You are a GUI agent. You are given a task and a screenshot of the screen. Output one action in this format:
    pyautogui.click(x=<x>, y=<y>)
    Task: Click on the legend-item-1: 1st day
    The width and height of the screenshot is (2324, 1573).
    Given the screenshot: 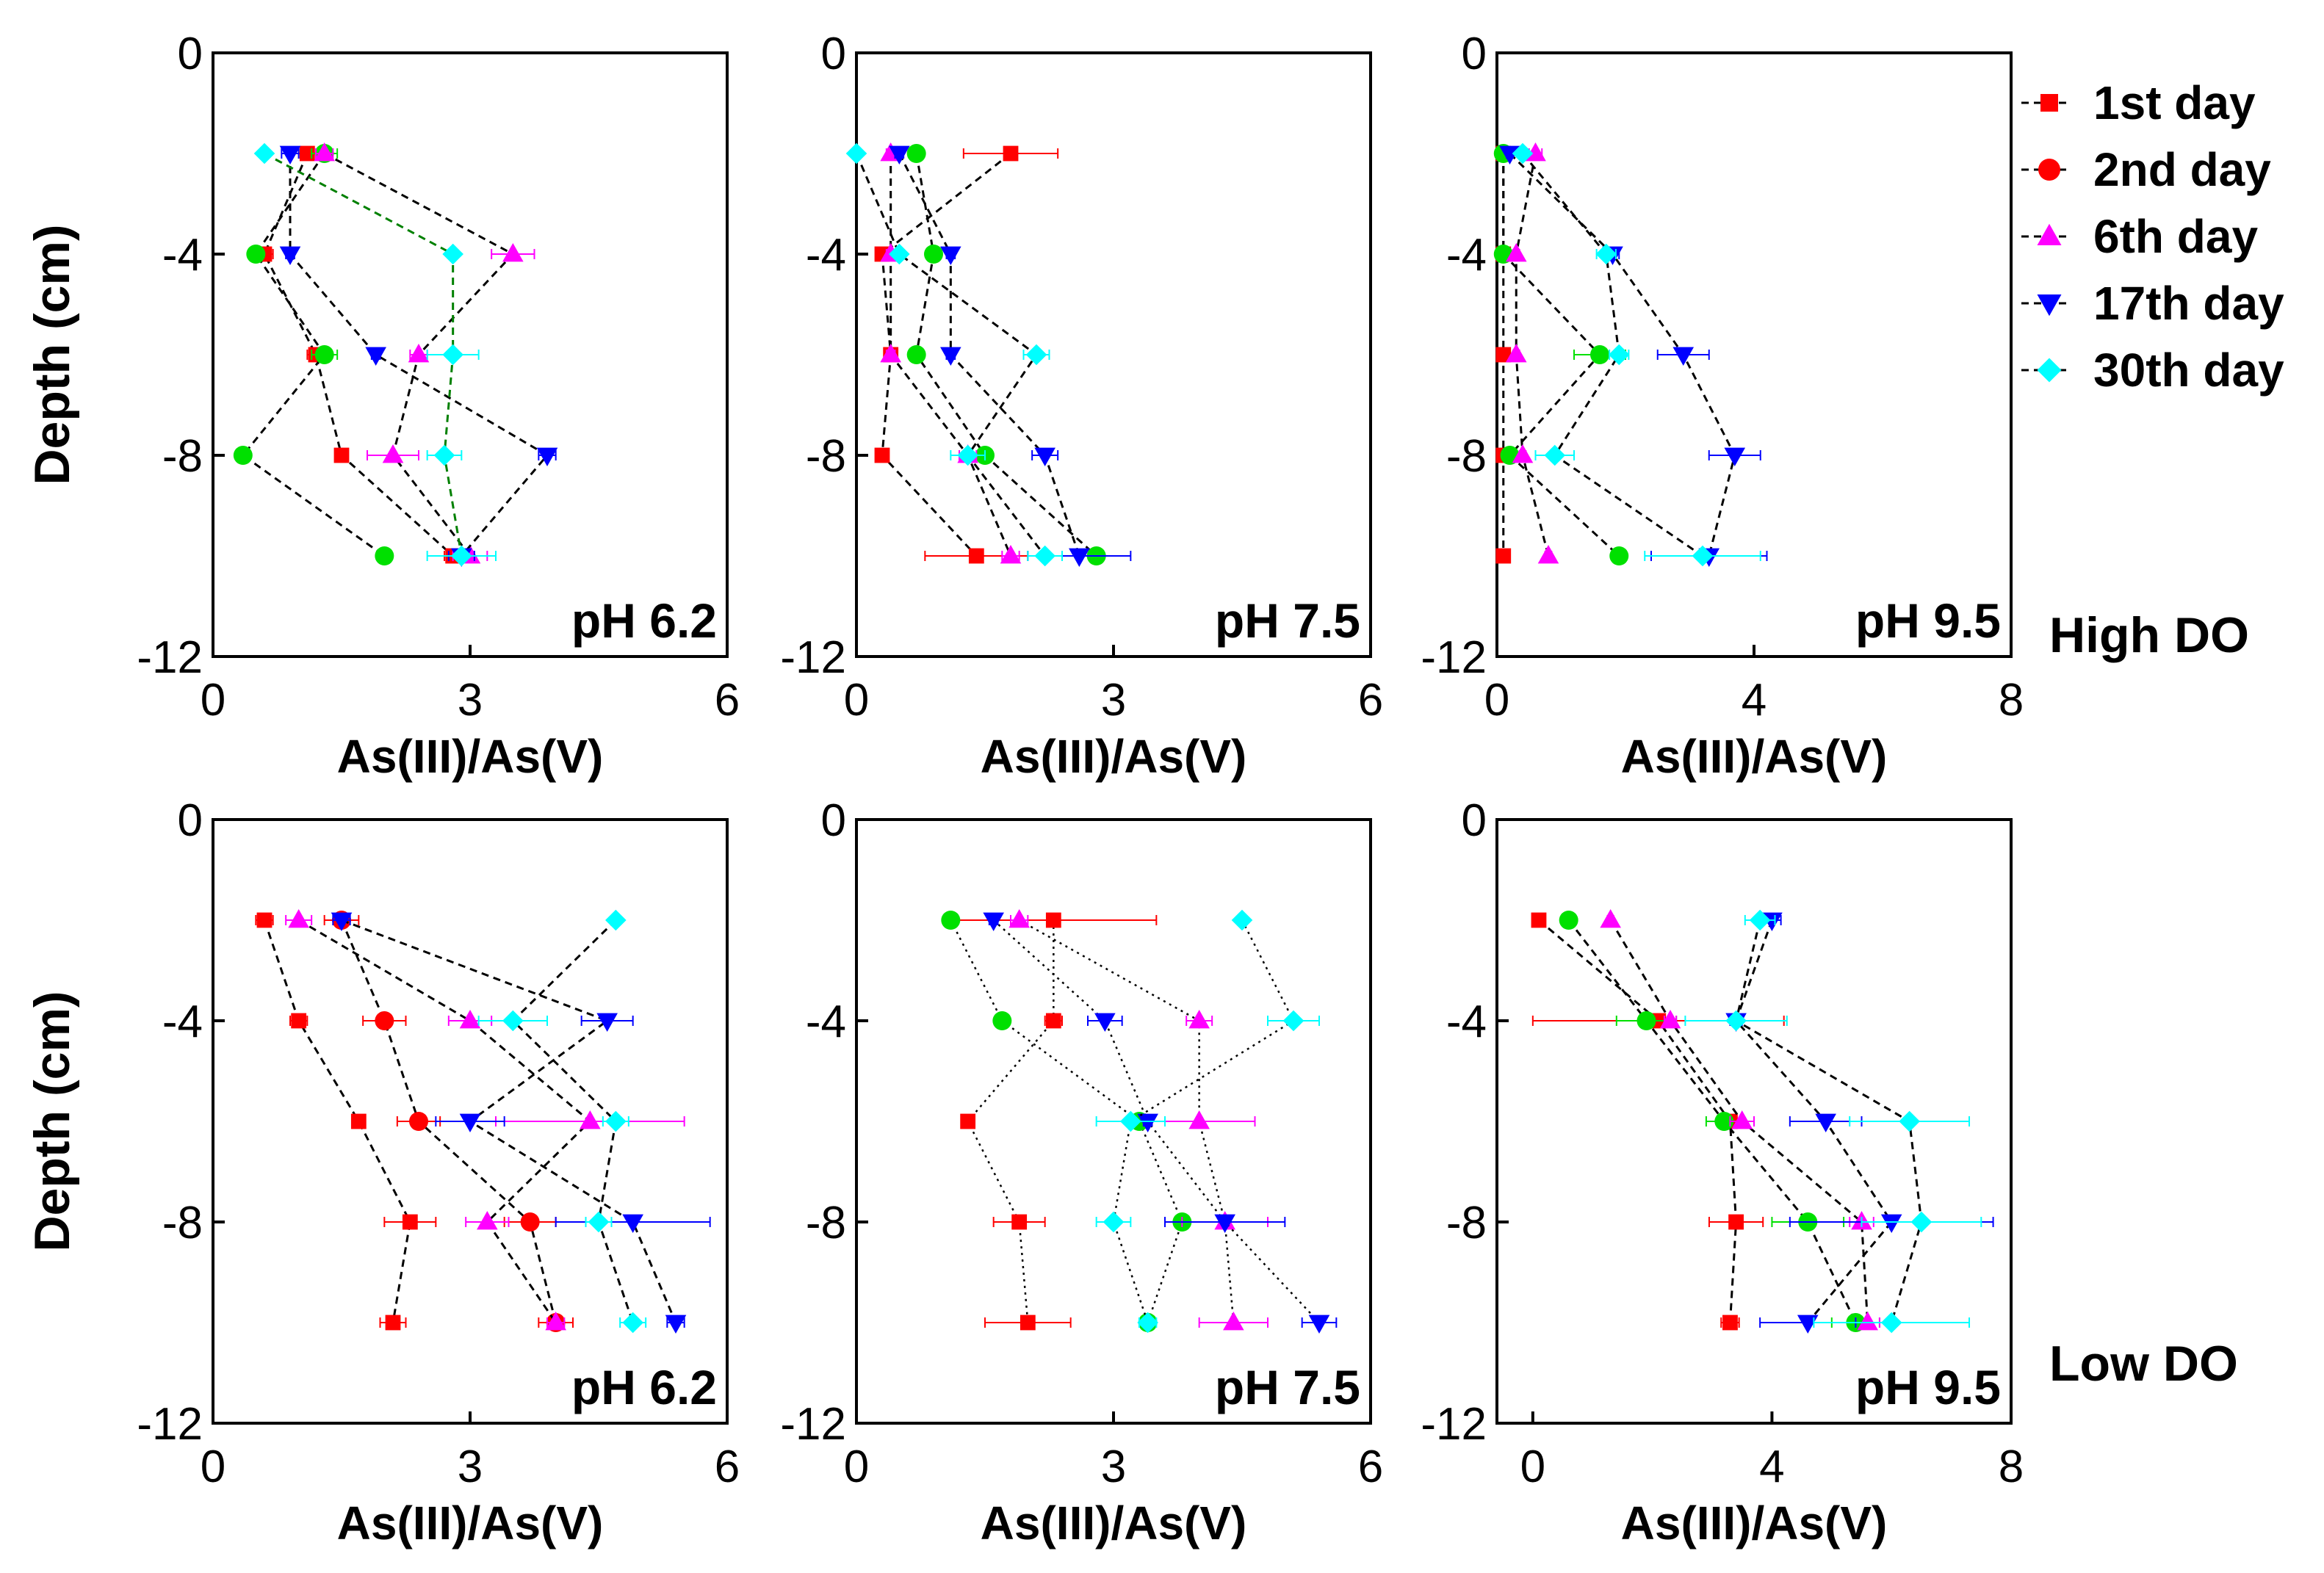 What is the action you would take?
    pyautogui.click(x=2138, y=102)
    